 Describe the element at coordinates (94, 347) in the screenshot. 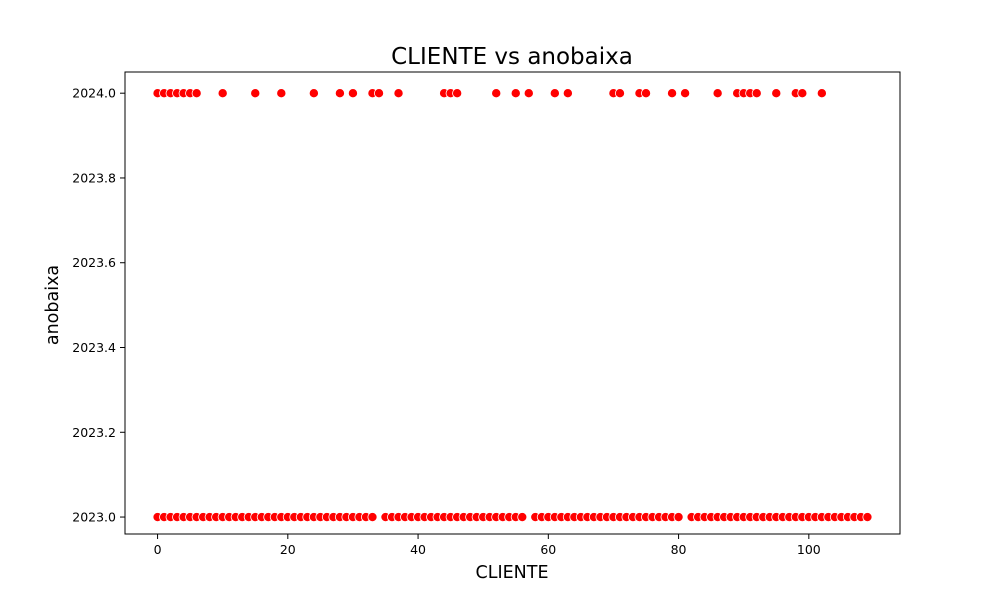

I see `y-tick-label: 2023.4` at that location.